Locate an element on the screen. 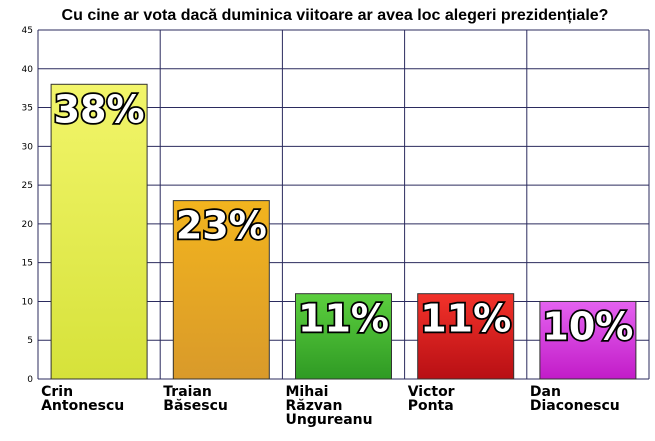  y-axis: 0 5 10 15 20 25 30 35 40 45 is located at coordinates (28, 205).